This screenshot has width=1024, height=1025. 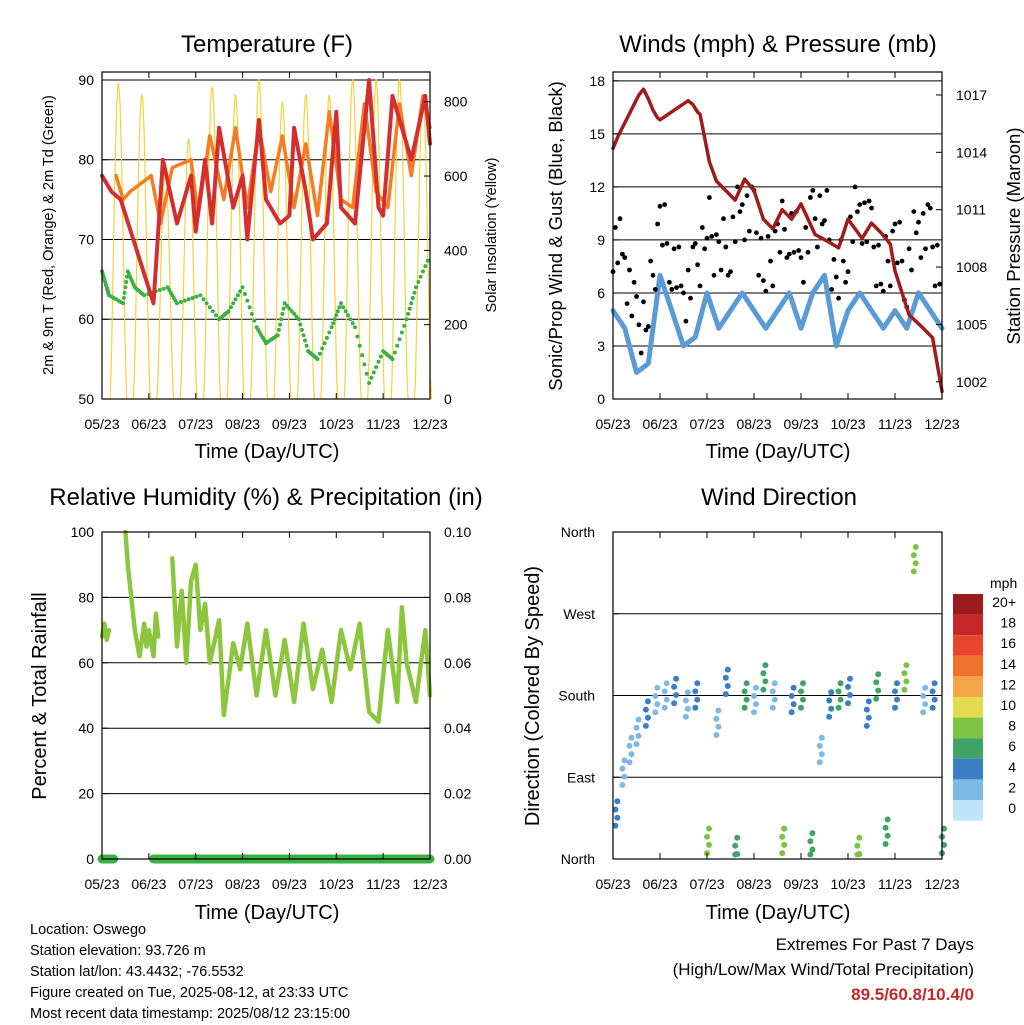 I want to click on speed-legend-label: 20+, so click(x=1004, y=602).